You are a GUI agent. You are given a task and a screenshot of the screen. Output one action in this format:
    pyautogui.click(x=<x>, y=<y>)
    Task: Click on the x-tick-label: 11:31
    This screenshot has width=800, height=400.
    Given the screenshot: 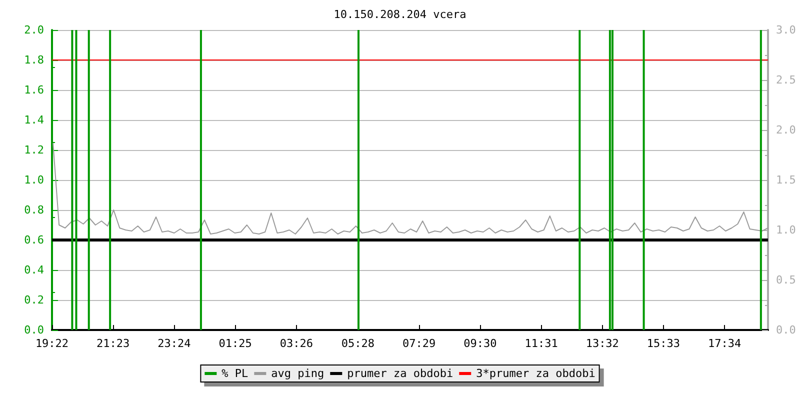 What is the action you would take?
    pyautogui.click(x=541, y=343)
    